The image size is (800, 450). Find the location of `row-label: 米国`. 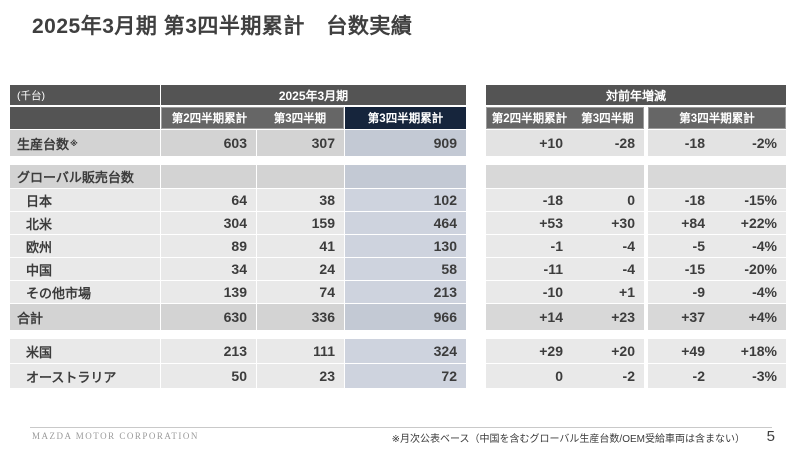

row-label: 米国 is located at coordinates (85, 351).